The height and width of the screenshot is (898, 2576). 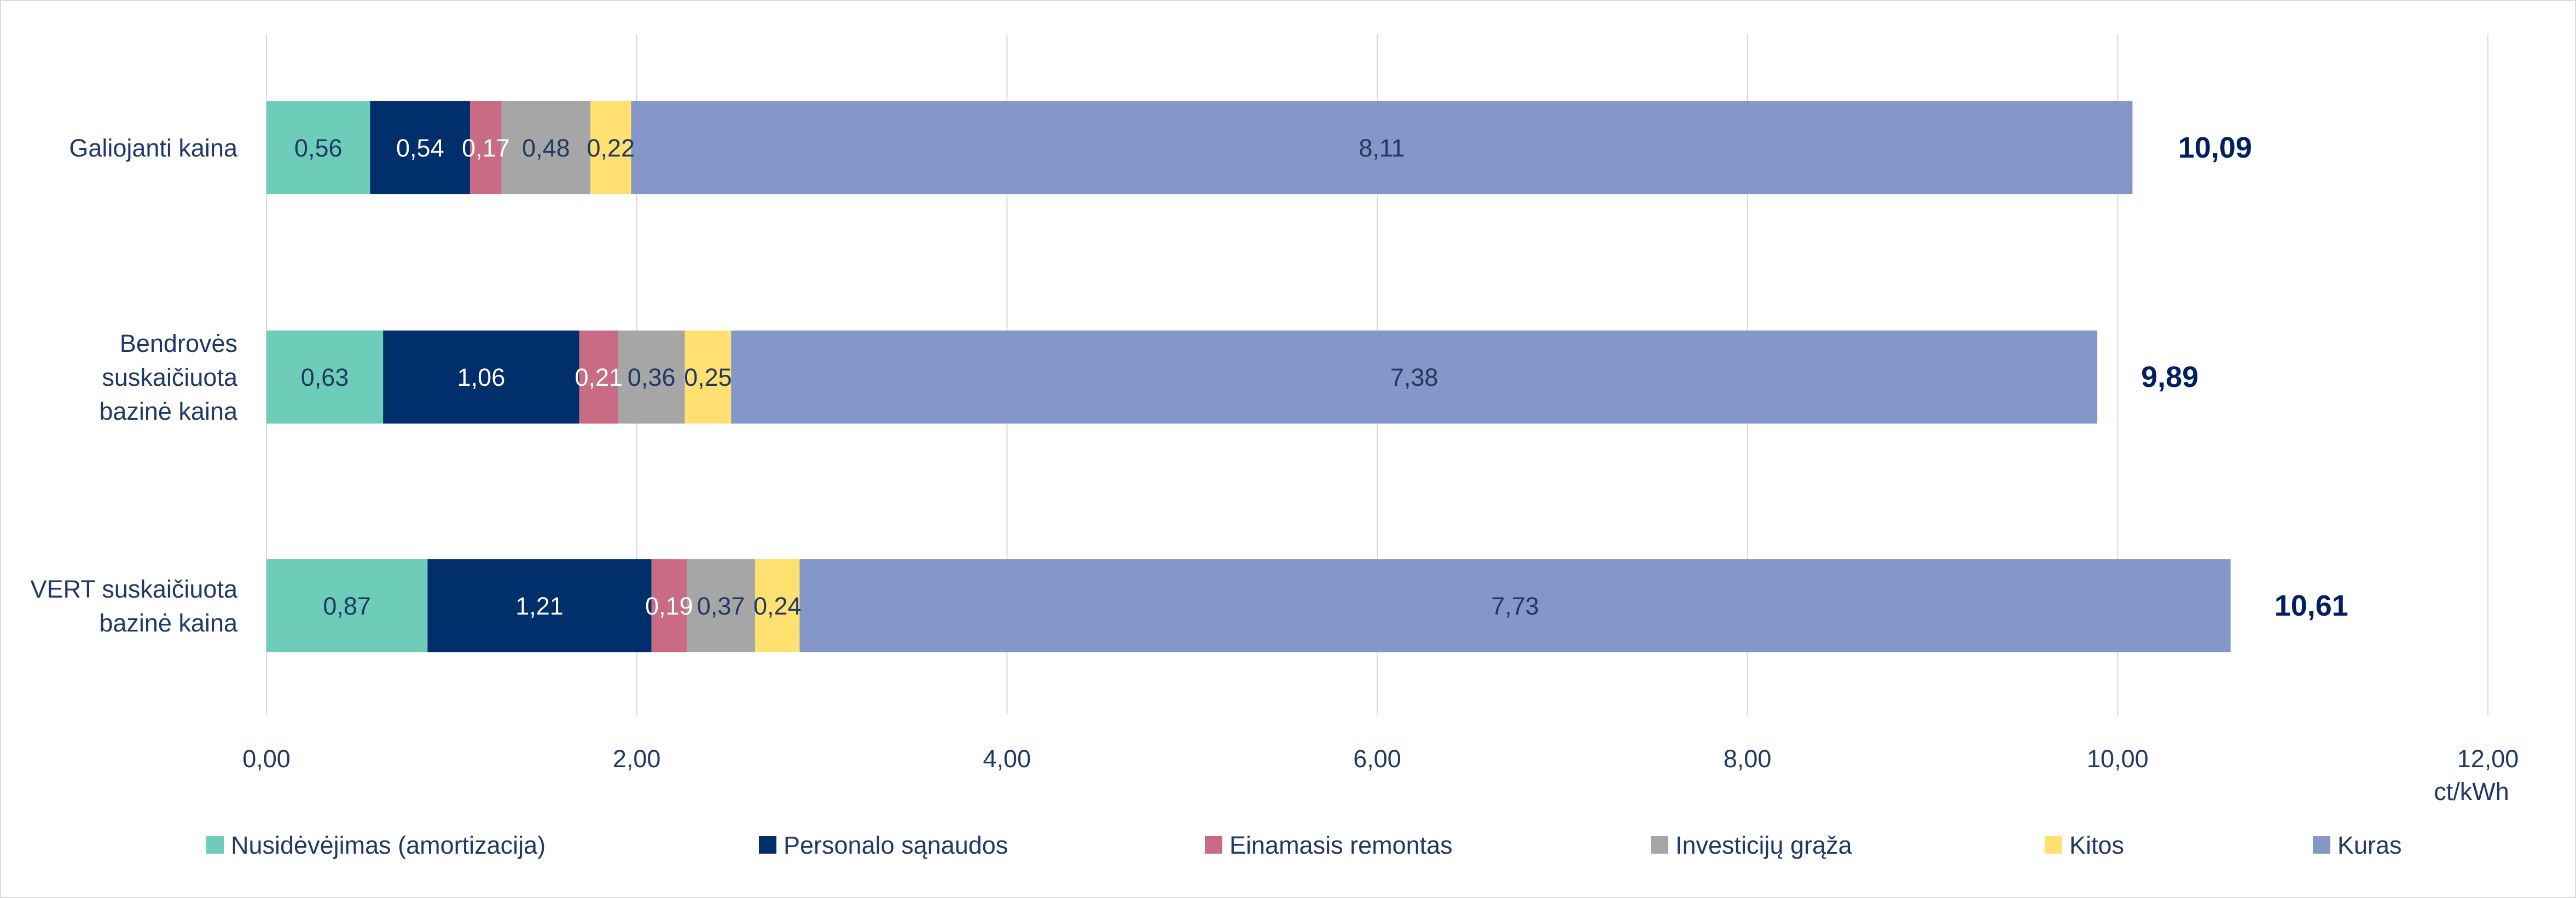 I want to click on data-label: 7,73, so click(x=1515, y=606).